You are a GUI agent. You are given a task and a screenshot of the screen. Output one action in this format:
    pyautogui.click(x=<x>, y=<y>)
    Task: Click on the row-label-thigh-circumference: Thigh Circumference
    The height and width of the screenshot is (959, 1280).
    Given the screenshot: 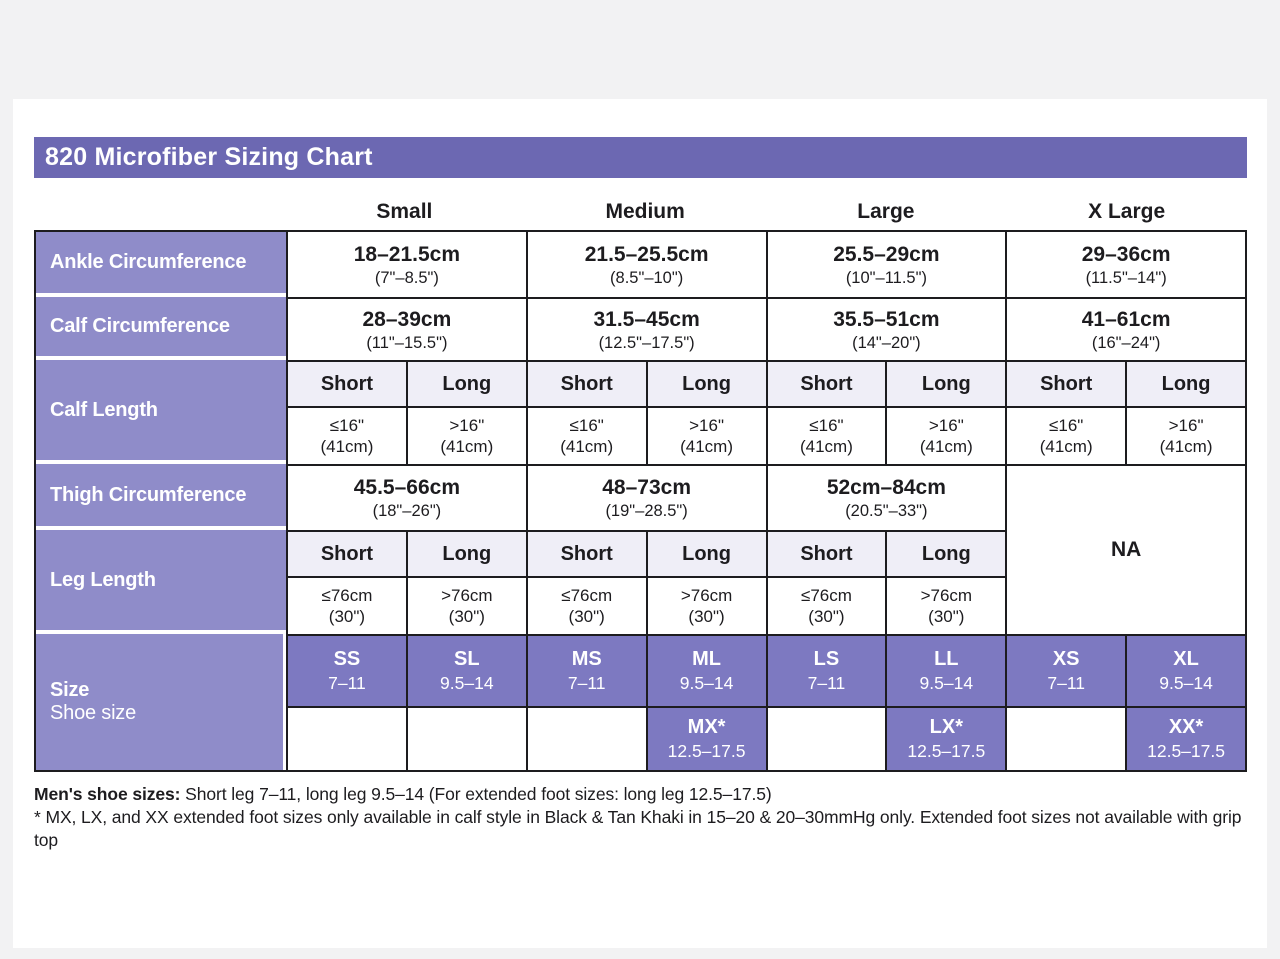 What is the action you would take?
    pyautogui.click(x=161, y=497)
    